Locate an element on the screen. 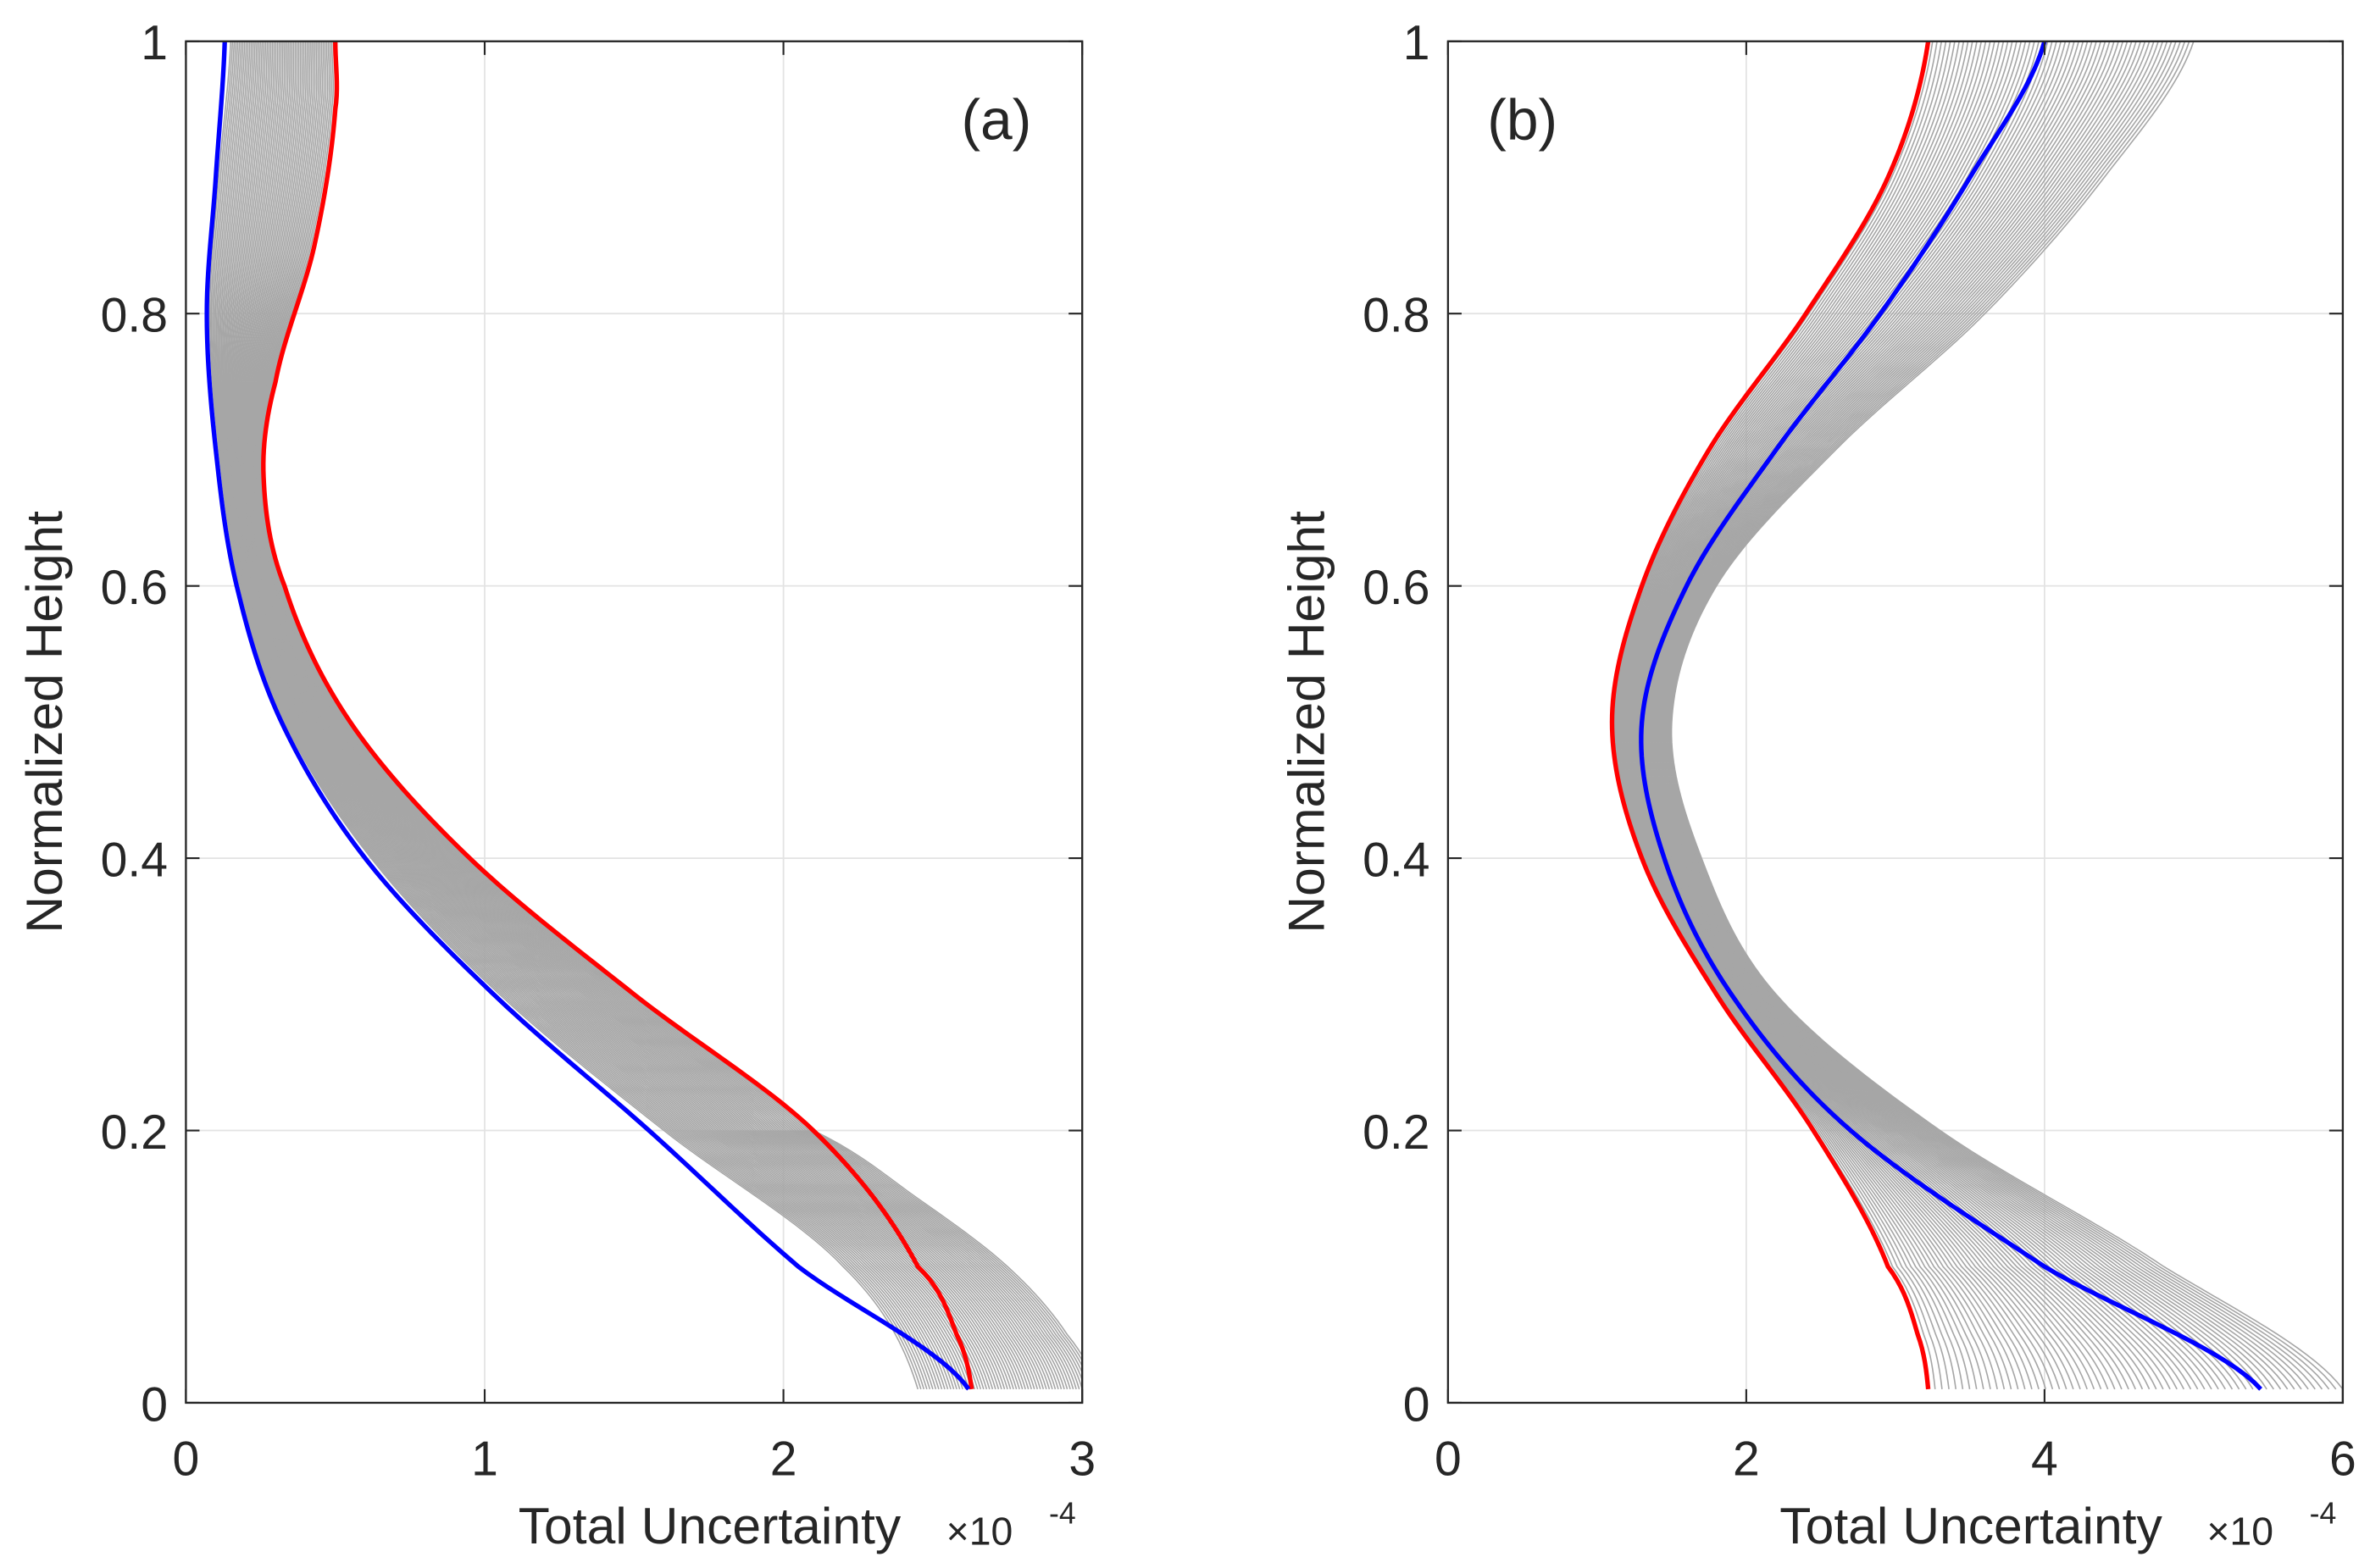  y-tick-label: 0 is located at coordinates (1416, 1404).